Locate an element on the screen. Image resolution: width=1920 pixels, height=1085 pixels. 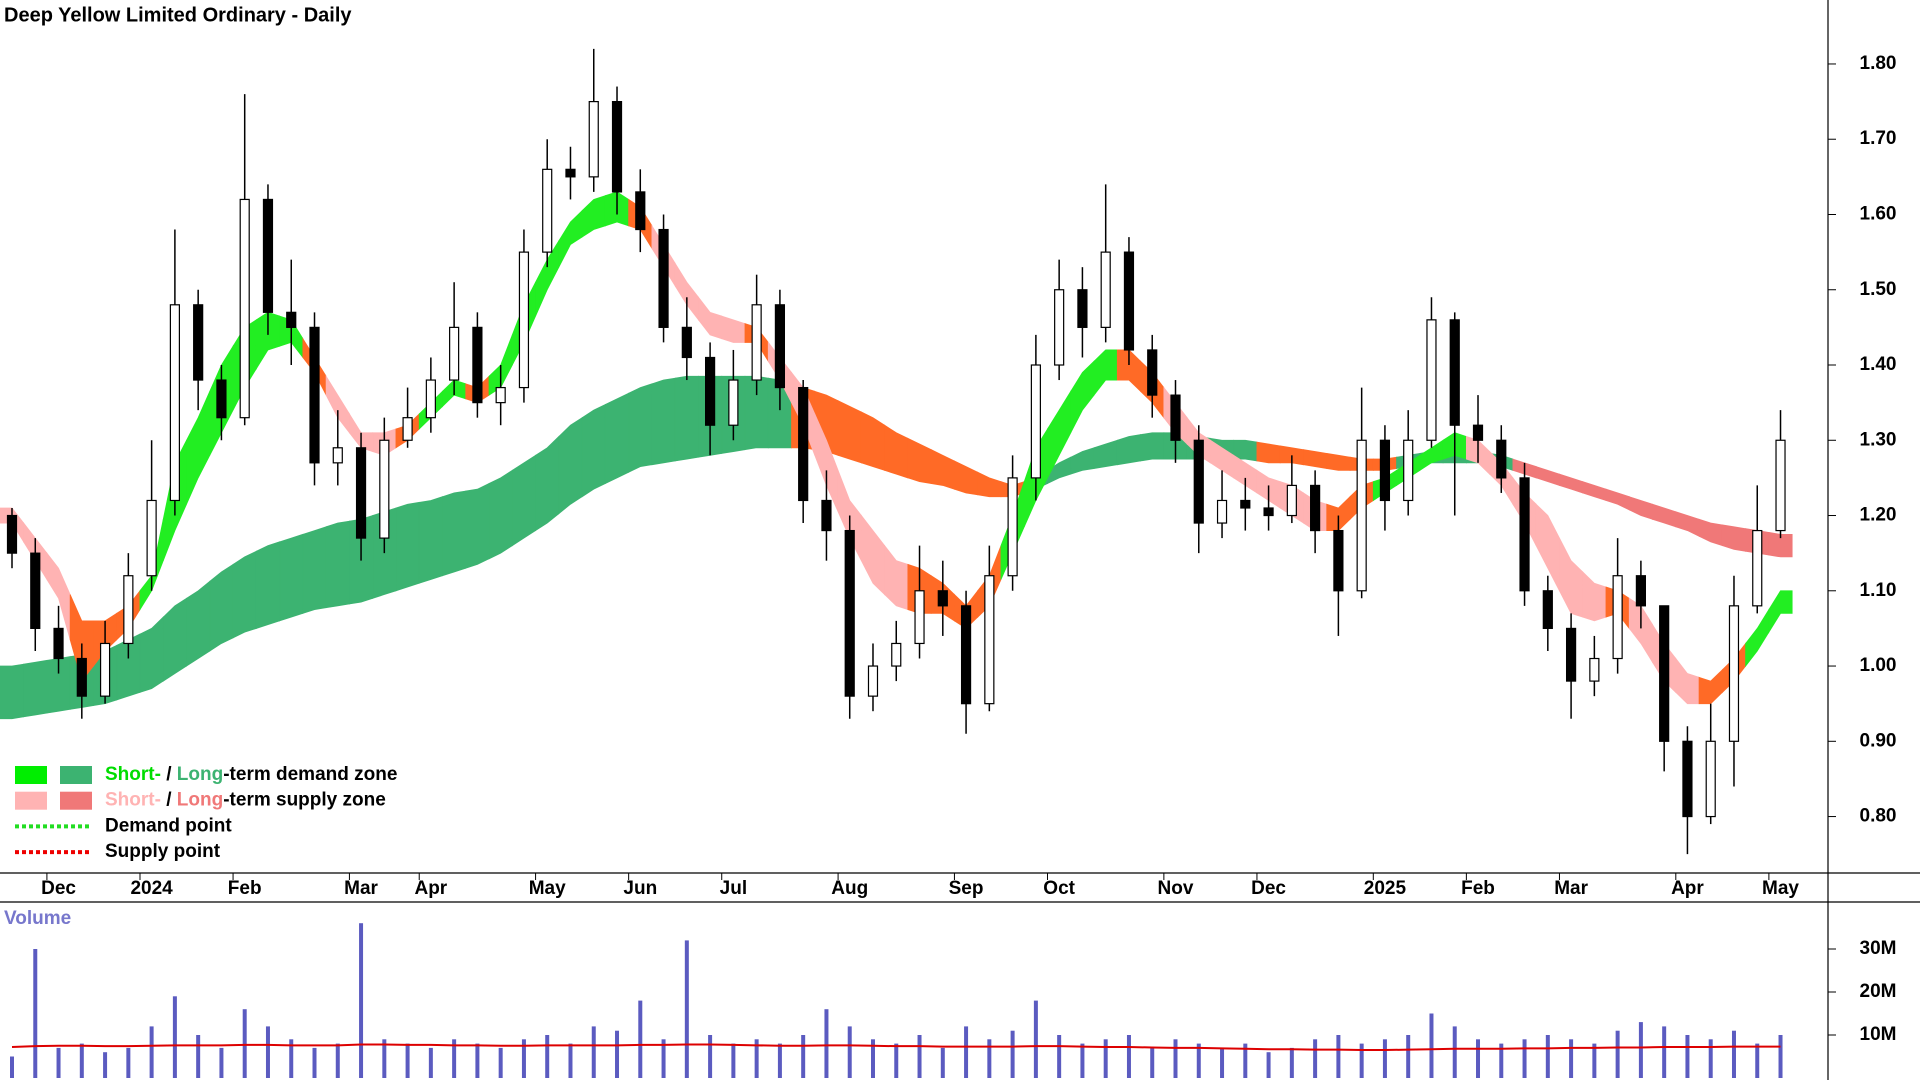
x-tick-label: Feb is located at coordinates (245, 888).